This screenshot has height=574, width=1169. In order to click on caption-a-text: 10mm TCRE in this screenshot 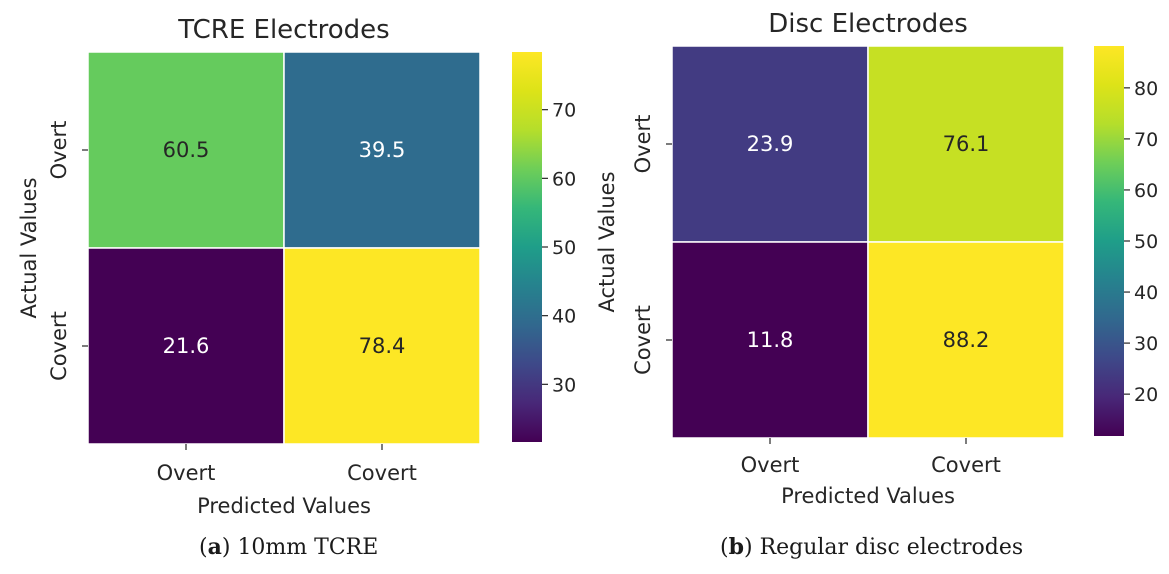, I will do `click(308, 547)`.